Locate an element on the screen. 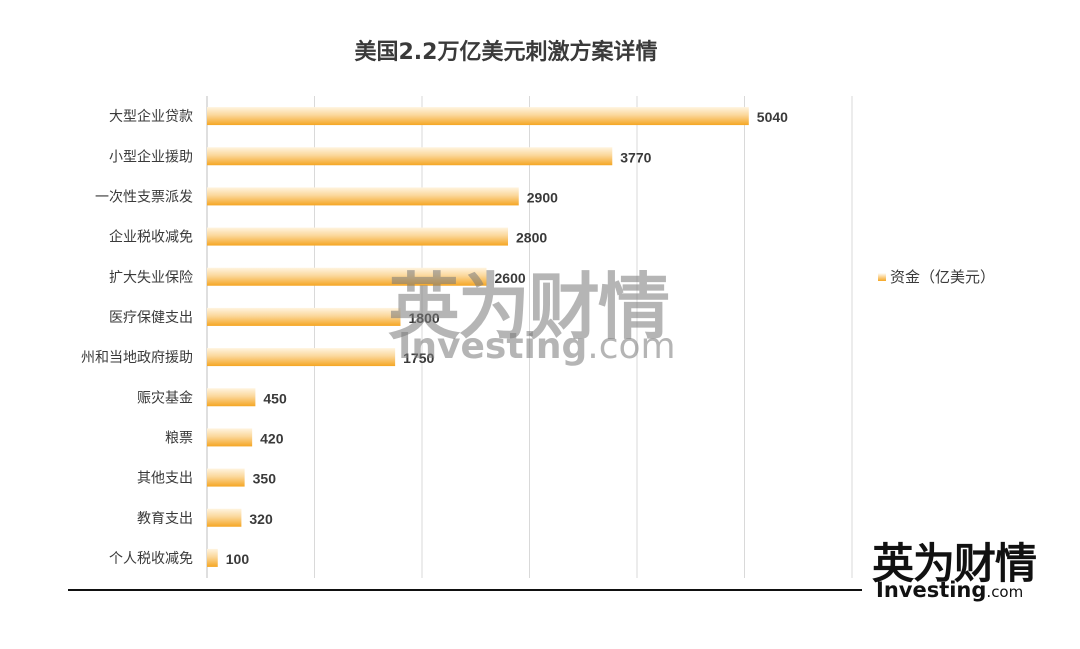 Image resolution: width=1080 pixels, height=649 pixels. data-label: 3770 is located at coordinates (635, 157).